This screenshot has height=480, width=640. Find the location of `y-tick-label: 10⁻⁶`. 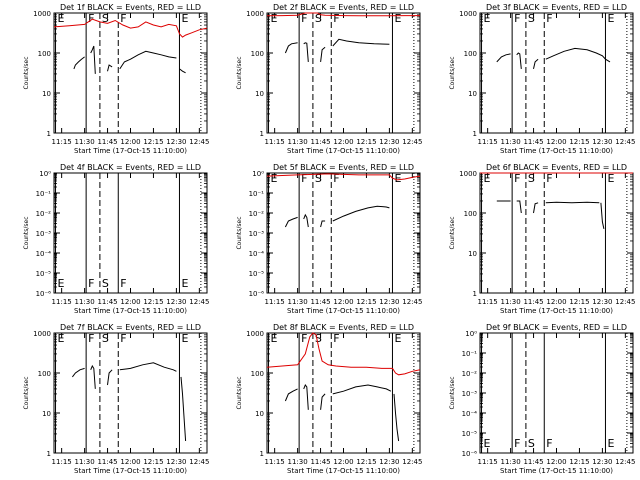

y-tick-label: 10⁻⁶ is located at coordinates (470, 454).